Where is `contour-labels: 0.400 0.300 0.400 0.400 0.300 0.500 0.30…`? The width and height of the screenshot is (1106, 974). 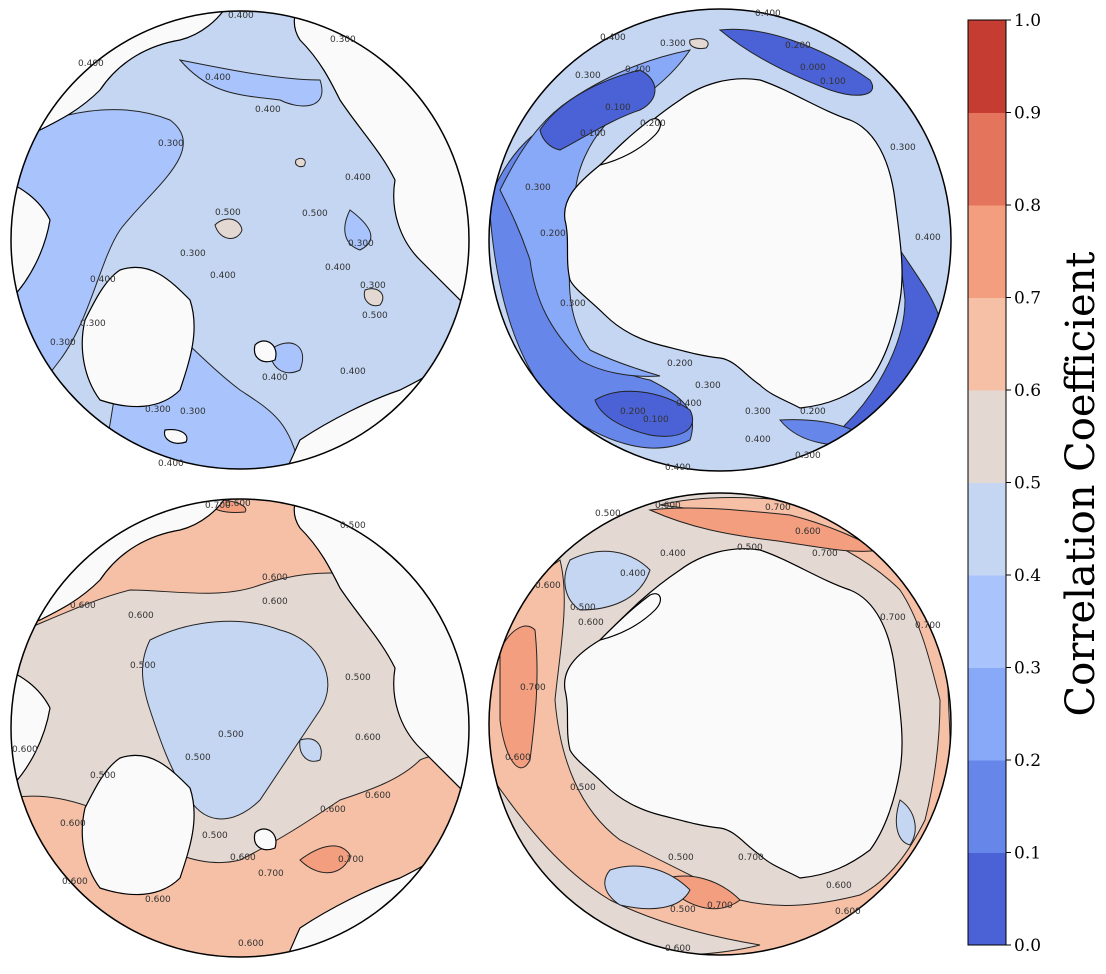 contour-labels: 0.400 0.300 0.400 0.400 0.300 0.500 0.30… is located at coordinates (219, 240).